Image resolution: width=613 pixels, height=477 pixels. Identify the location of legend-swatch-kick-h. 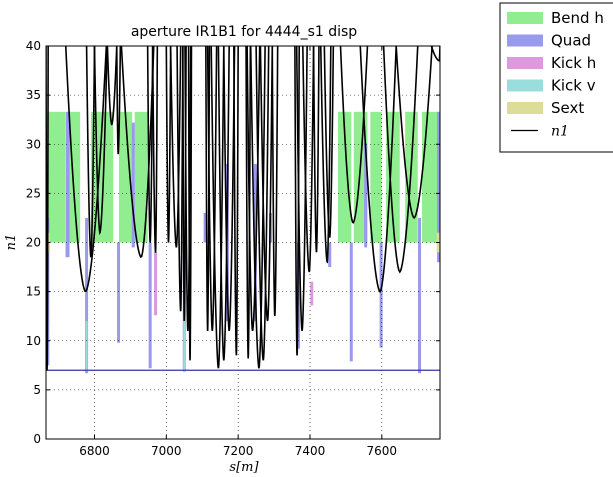
(525, 63).